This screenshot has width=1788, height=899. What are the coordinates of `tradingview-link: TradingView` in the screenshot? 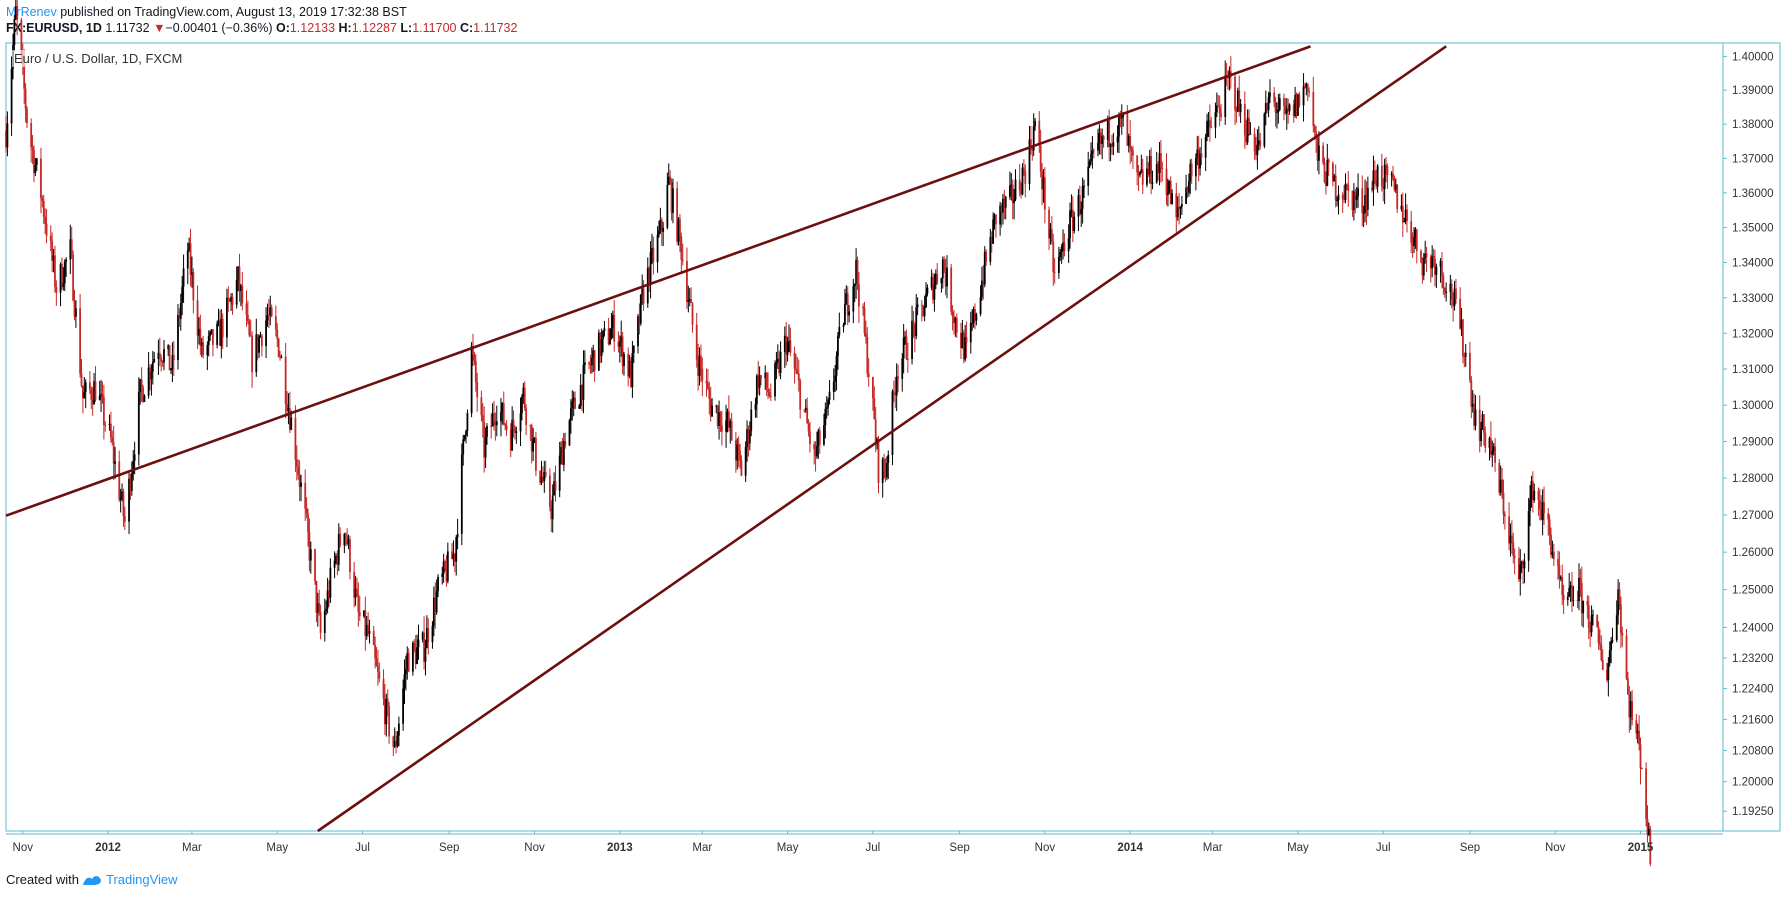 It's located at (141, 879).